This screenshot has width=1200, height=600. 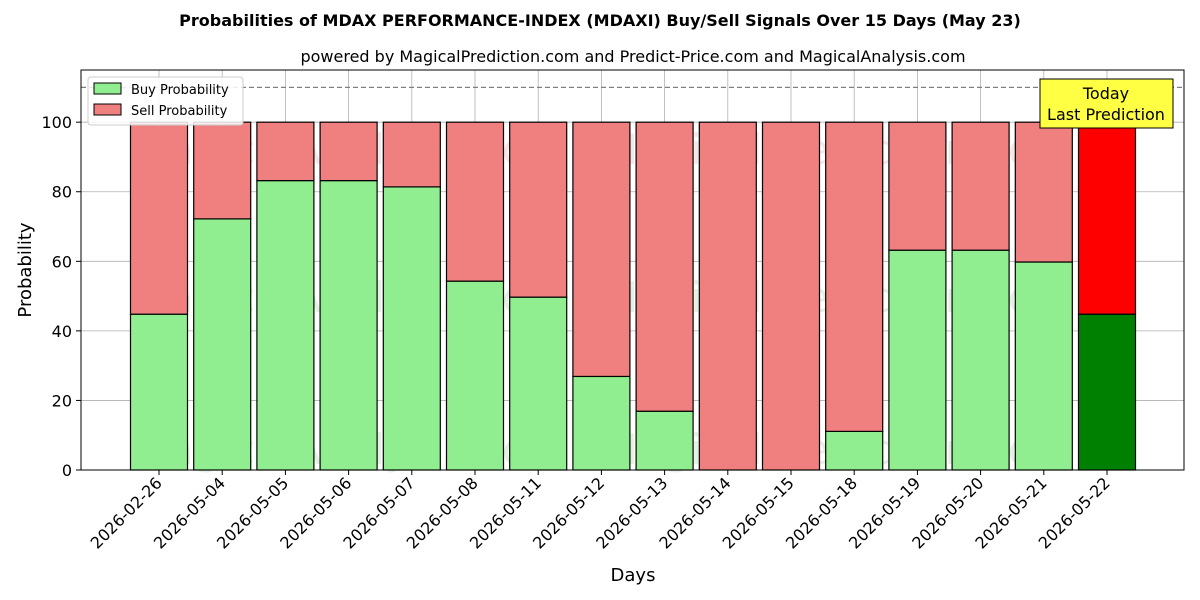 I want to click on annotation-line-1: Today, so click(x=1105, y=93).